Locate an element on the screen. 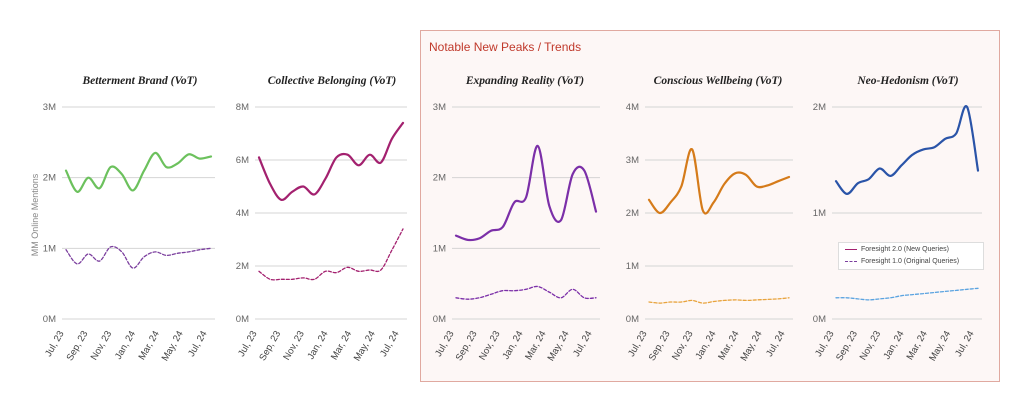  legend-item-old: Foresight 1.0 (Original Queries) is located at coordinates (902, 261).